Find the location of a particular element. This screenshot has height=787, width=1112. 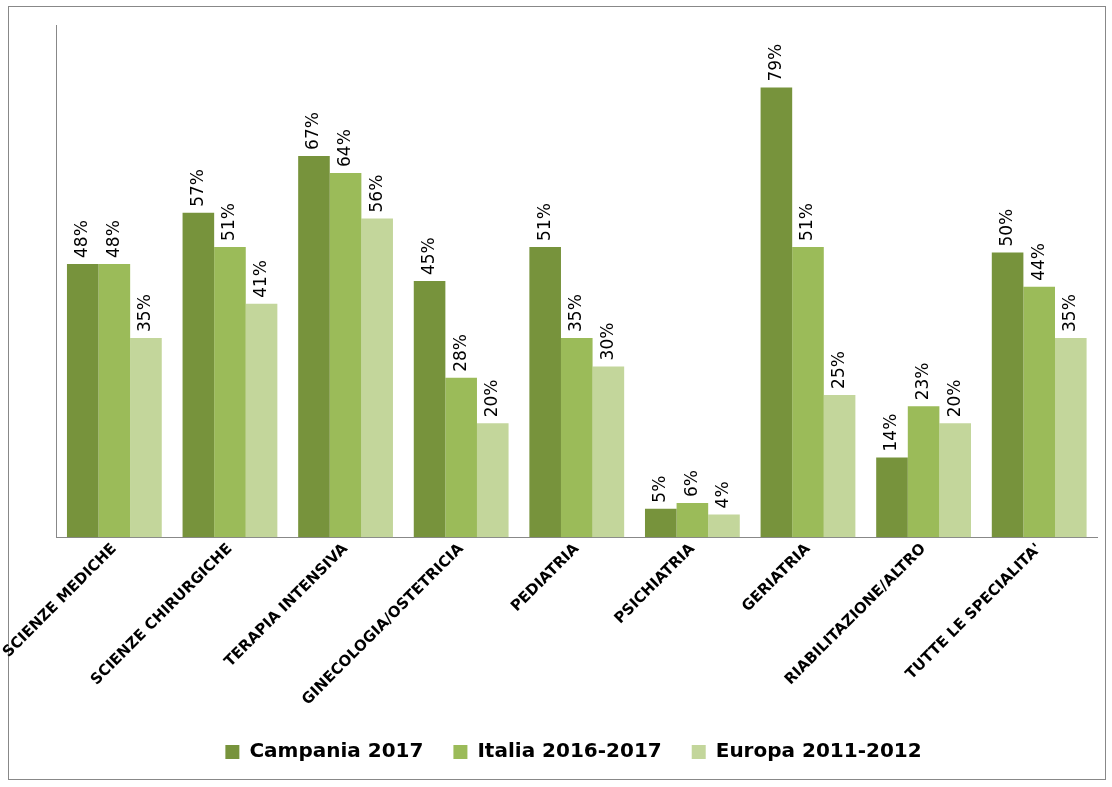

data-label: 25% is located at coordinates (838, 370).